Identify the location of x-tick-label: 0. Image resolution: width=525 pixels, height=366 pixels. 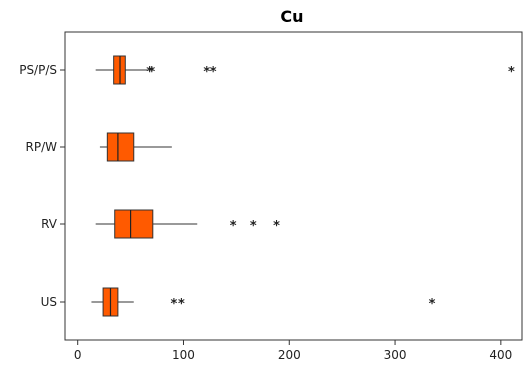
(78, 355).